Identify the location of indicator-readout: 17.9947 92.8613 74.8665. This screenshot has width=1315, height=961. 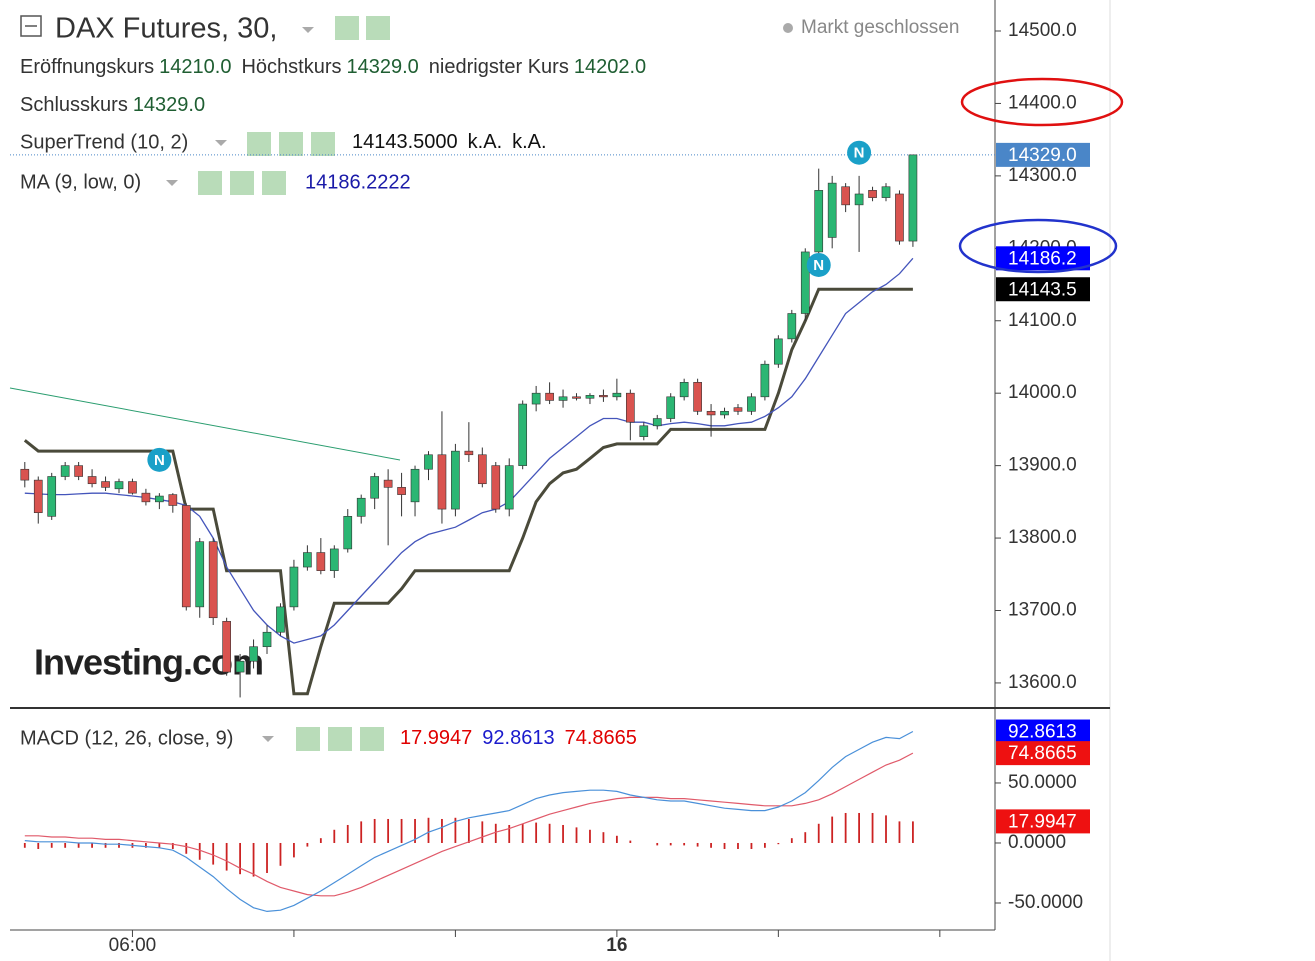
(518, 738).